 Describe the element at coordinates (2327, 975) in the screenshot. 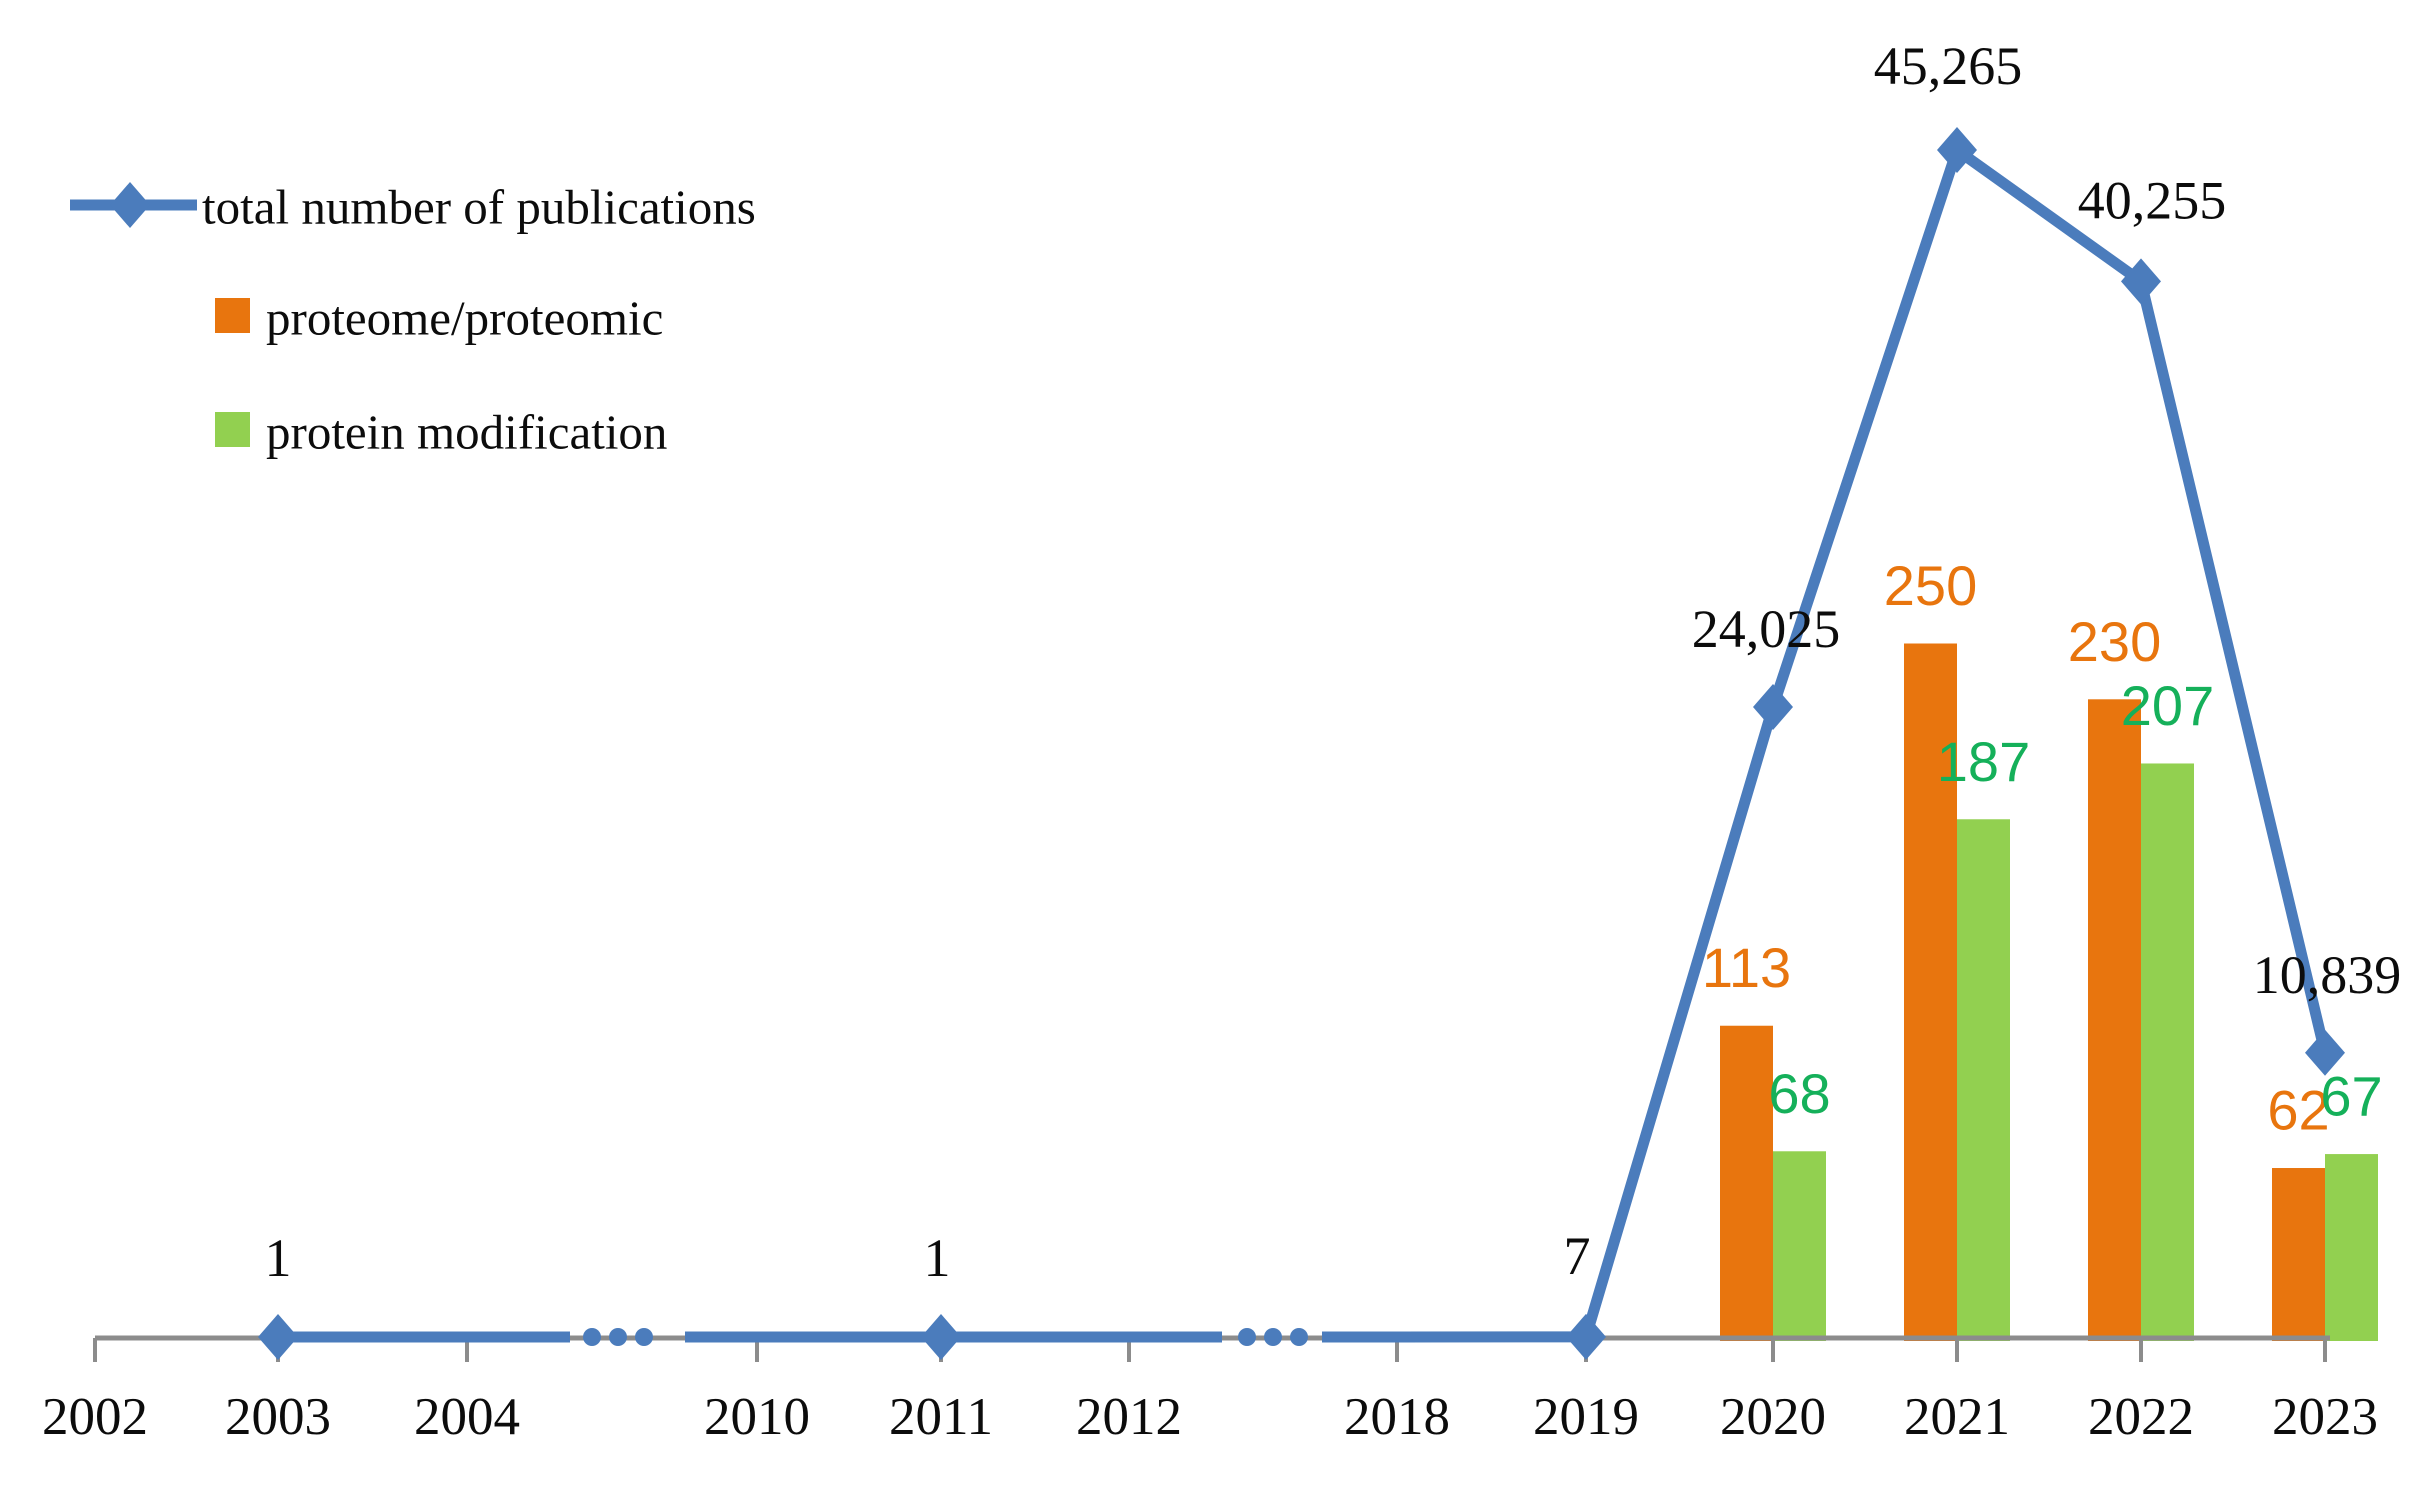

I see `line-value-label-2023: 10,839` at that location.